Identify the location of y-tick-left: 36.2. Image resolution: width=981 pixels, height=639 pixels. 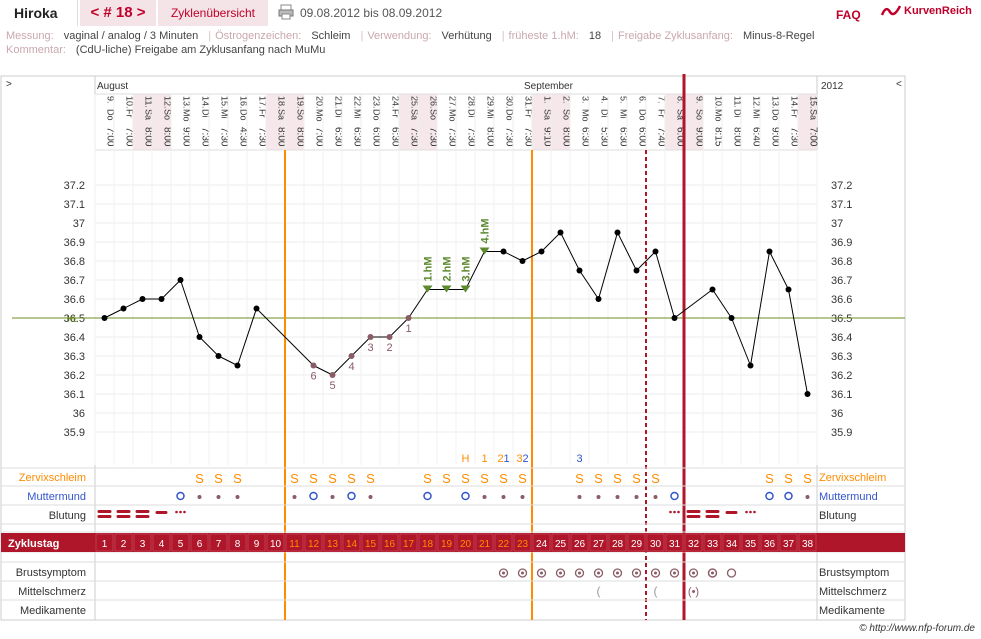
(74, 376).